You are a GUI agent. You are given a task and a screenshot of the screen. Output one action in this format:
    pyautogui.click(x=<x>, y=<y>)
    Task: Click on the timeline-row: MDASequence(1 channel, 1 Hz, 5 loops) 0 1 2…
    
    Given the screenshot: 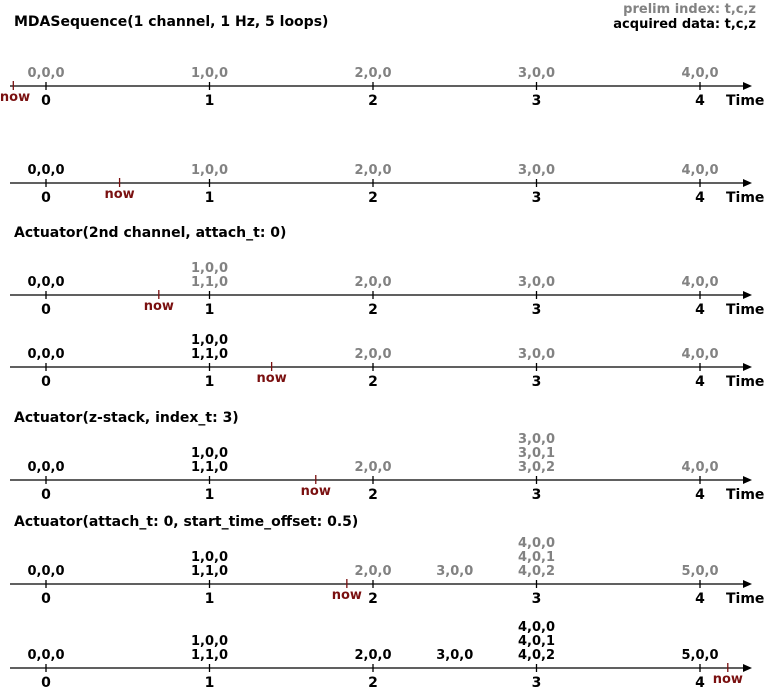 What is the action you would take?
    pyautogui.click(x=382, y=61)
    